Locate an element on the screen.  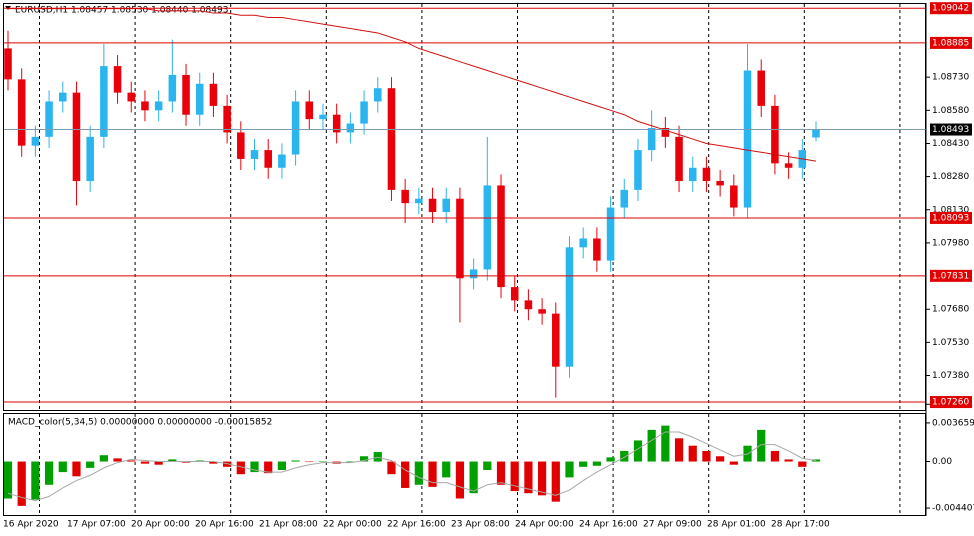
x-tick-label: 22 Apr 16:00 is located at coordinates (416, 525).